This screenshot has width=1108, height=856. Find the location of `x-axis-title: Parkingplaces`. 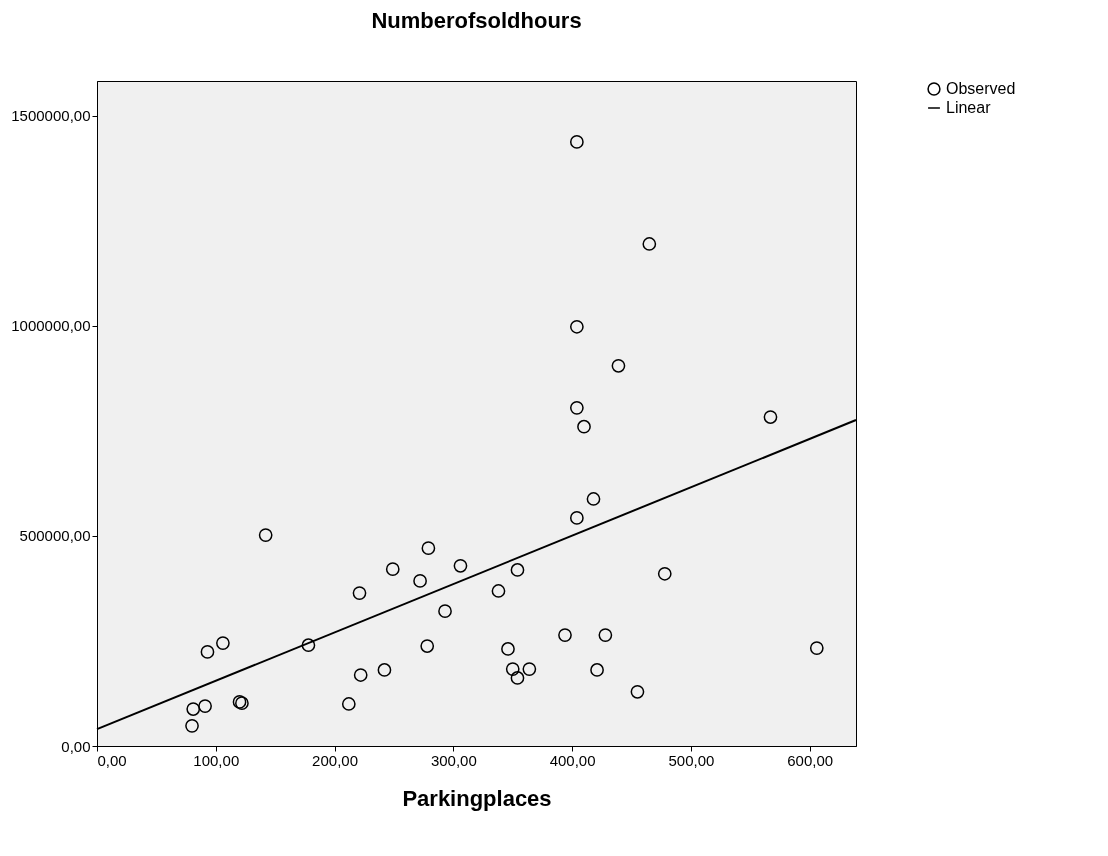

x-axis-title: Parkingplaces is located at coordinates (477, 798).